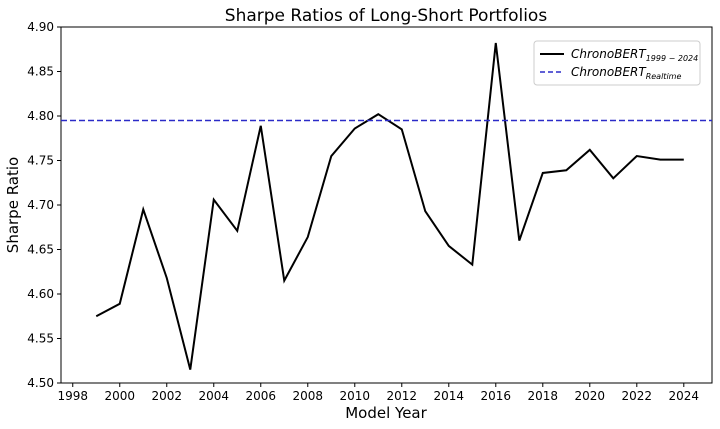  I want to click on y-tick-label: 4.55, so click(40, 339).